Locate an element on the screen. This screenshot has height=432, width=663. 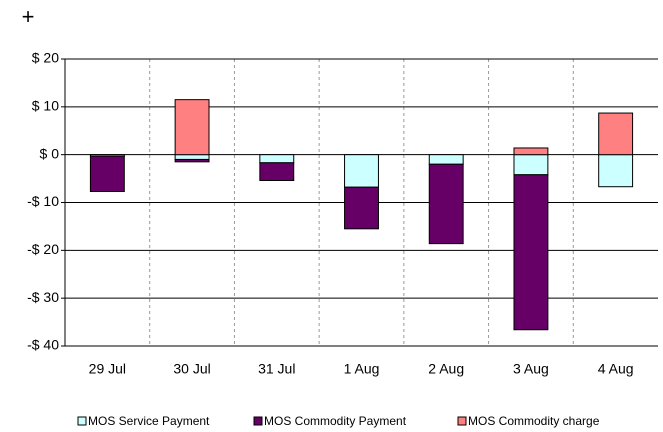
cursor-cross: + is located at coordinates (28, 16).